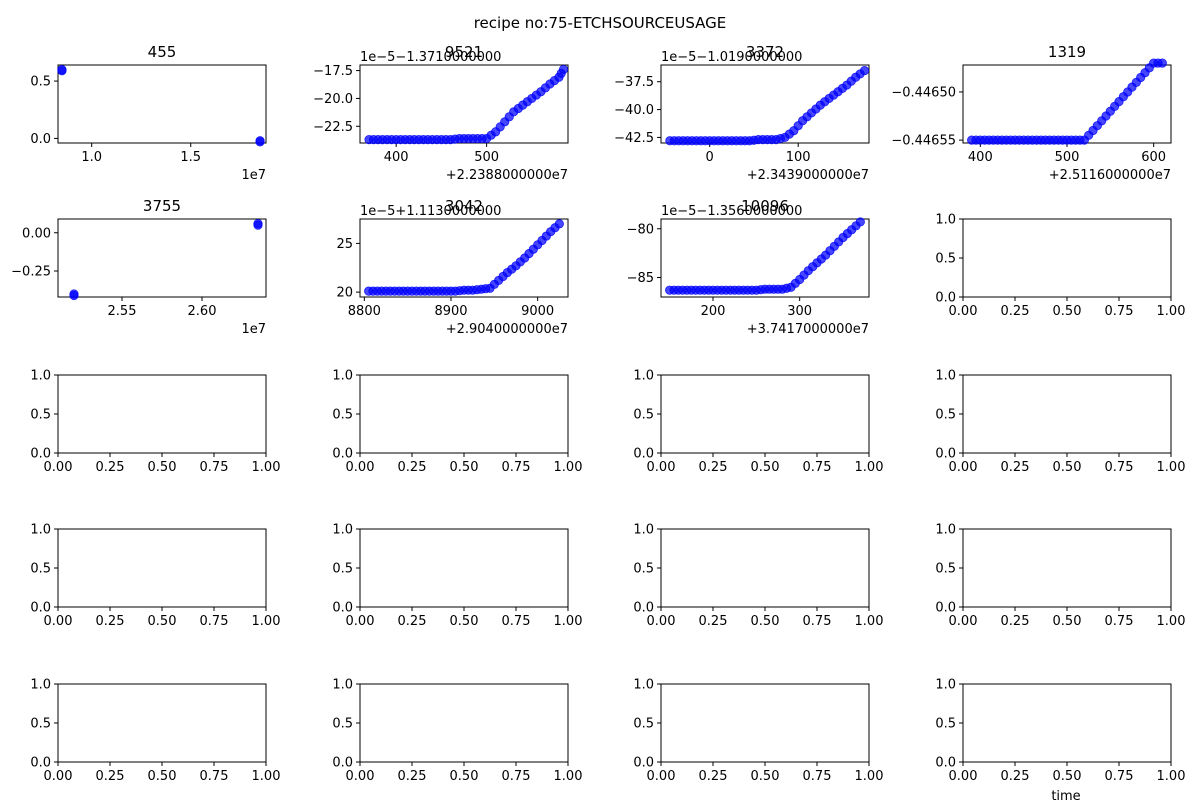 The width and height of the screenshot is (1200, 800). Describe the element at coordinates (634, 138) in the screenshot. I see `y-tick-label: −42.5` at that location.